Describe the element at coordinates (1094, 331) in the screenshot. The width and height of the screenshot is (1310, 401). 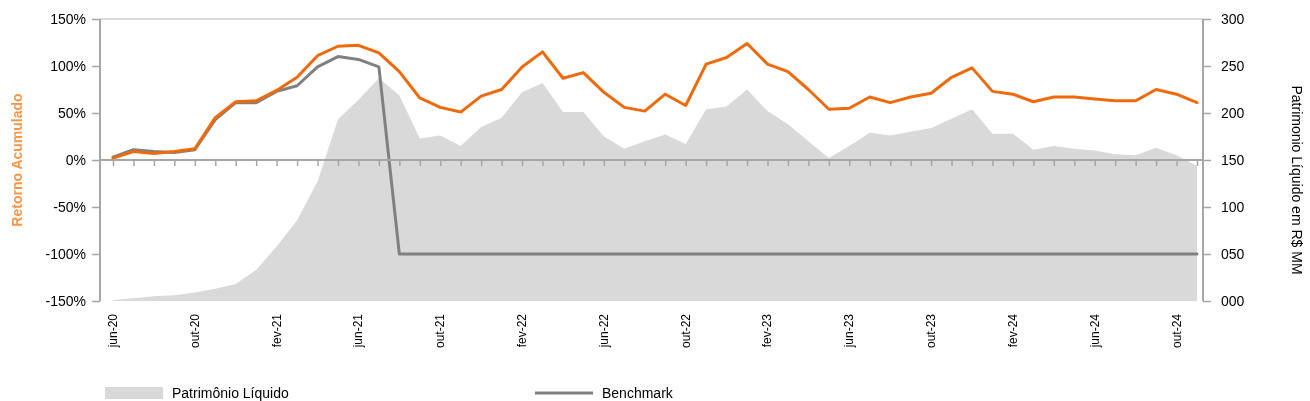
I see `x-tick-label: jun-24` at that location.